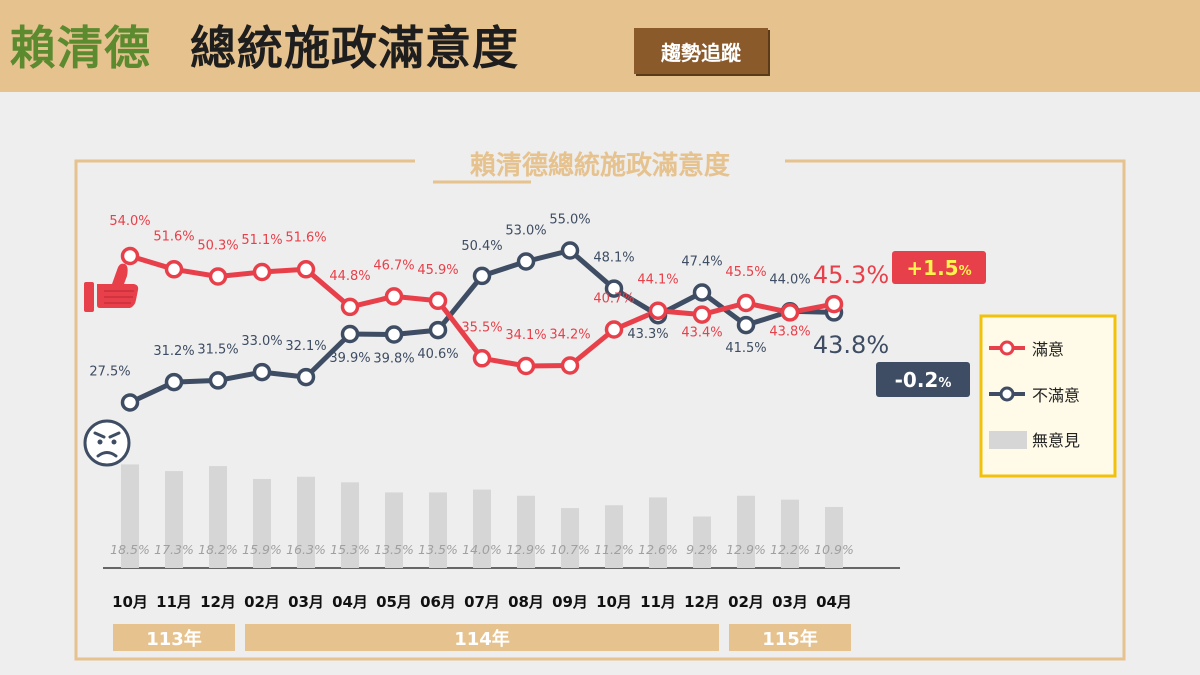 The width and height of the screenshot is (1200, 675). What do you see at coordinates (481, 246) in the screenshot?
I see `dissatisfied-value-label: 50.4%` at bounding box center [481, 246].